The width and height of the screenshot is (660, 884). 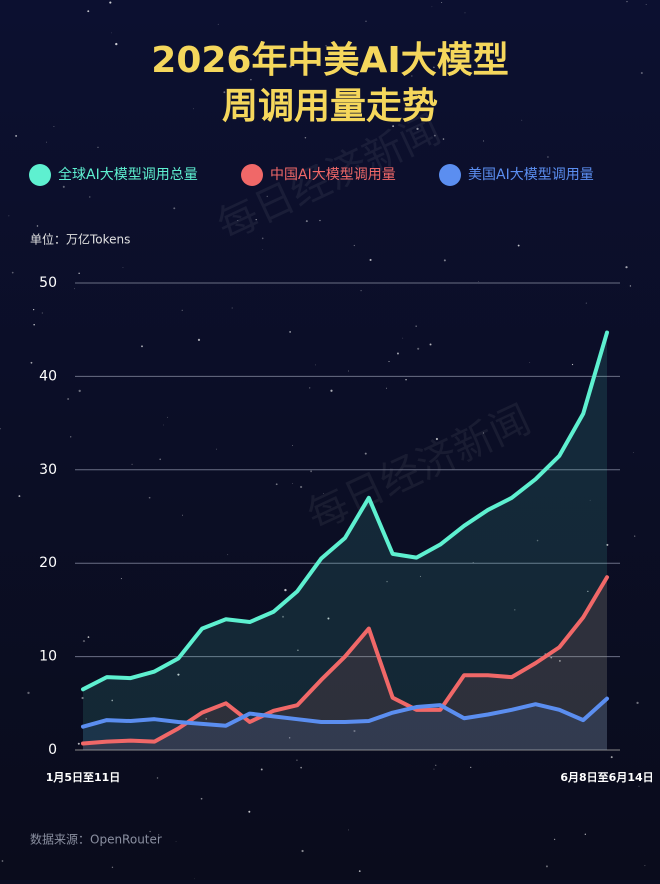 I want to click on source: 数据来源：OpenRouter, so click(x=96, y=839).